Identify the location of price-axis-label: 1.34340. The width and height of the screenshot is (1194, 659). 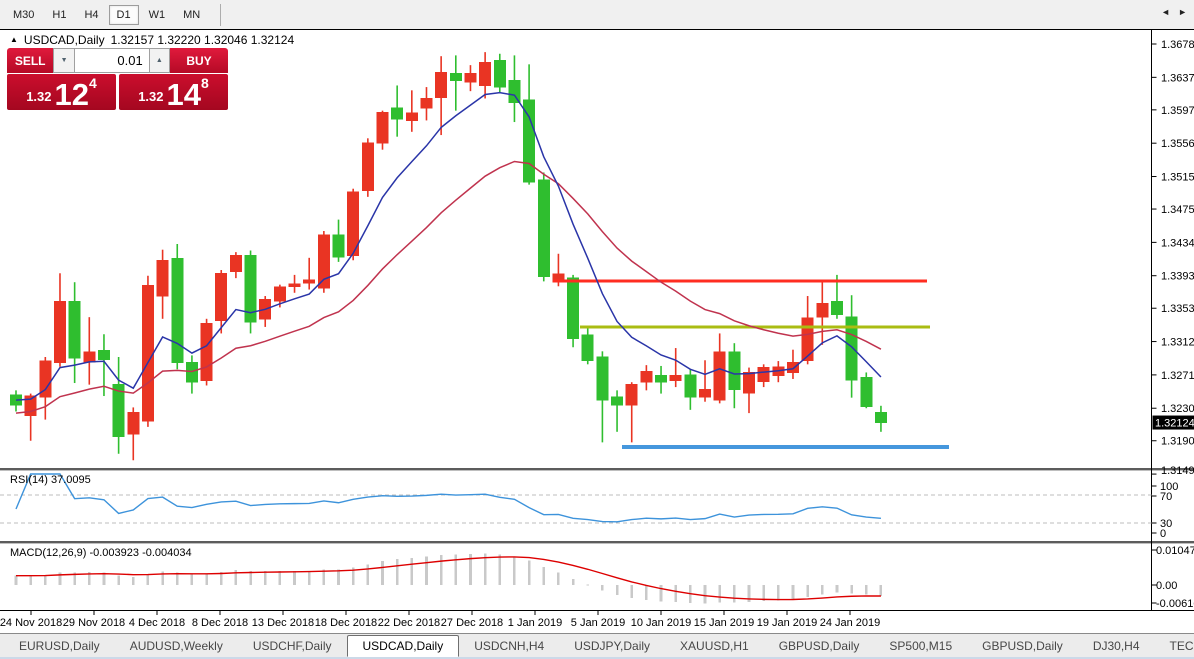
(1177, 243).